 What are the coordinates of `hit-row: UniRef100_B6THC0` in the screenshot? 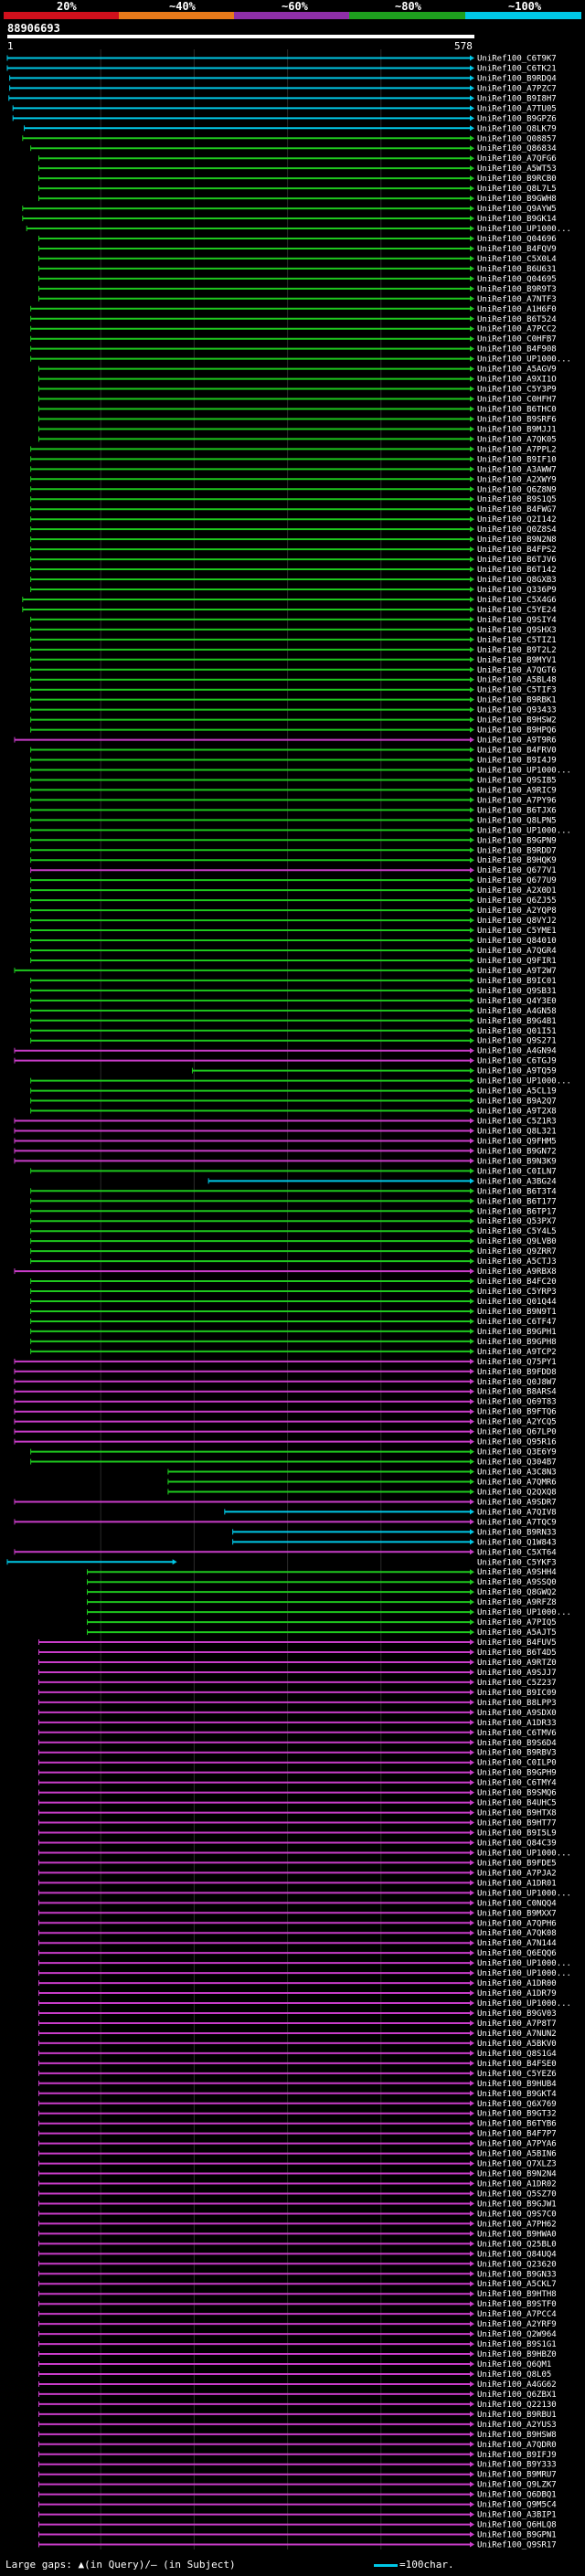 It's located at (297, 410).